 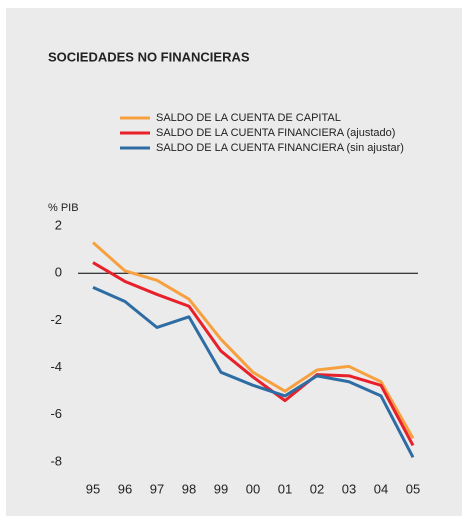 What do you see at coordinates (413, 488) in the screenshot?
I see `x-tick-label: 05` at bounding box center [413, 488].